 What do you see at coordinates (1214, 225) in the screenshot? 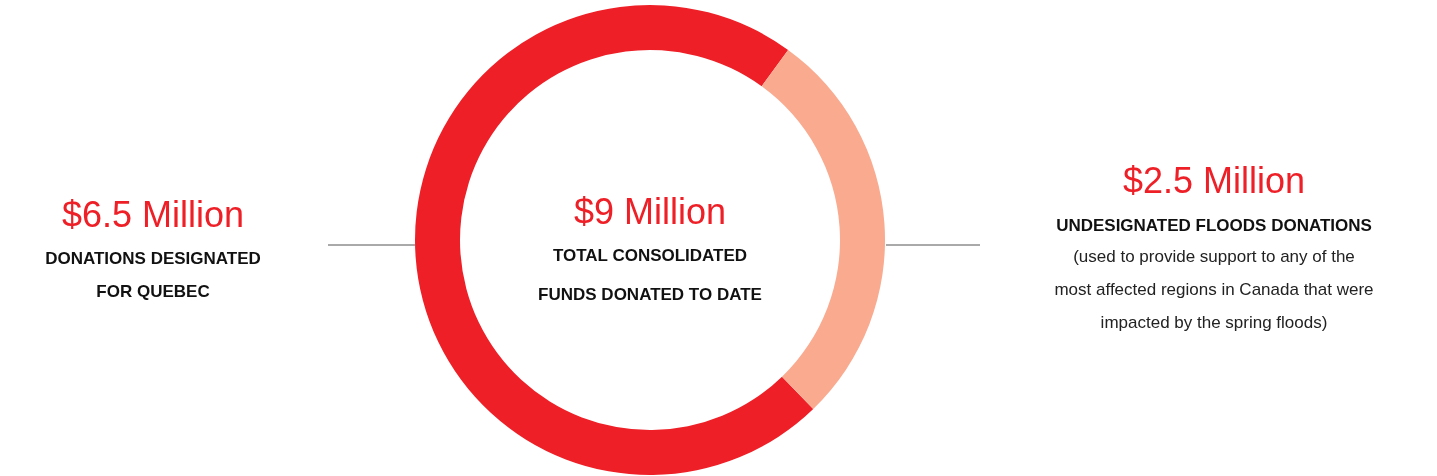
I see `slice-label: UNDESIGNATED FLOODS DONATIONS` at bounding box center [1214, 225].